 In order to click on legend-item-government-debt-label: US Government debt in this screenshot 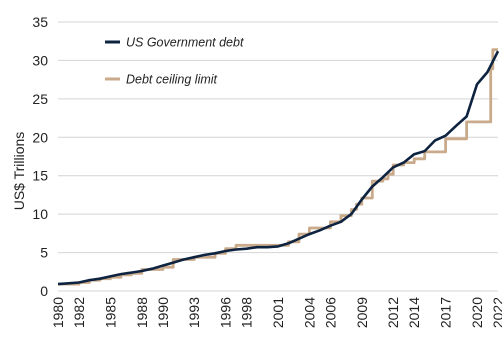, I will do `click(185, 43)`.